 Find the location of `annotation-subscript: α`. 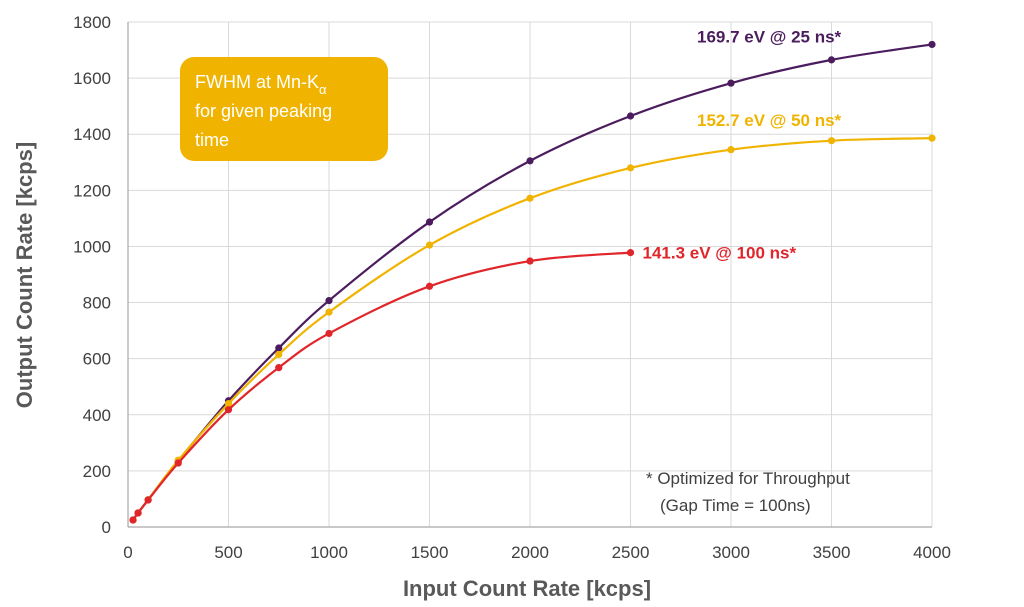

annotation-subscript: α is located at coordinates (323, 89).